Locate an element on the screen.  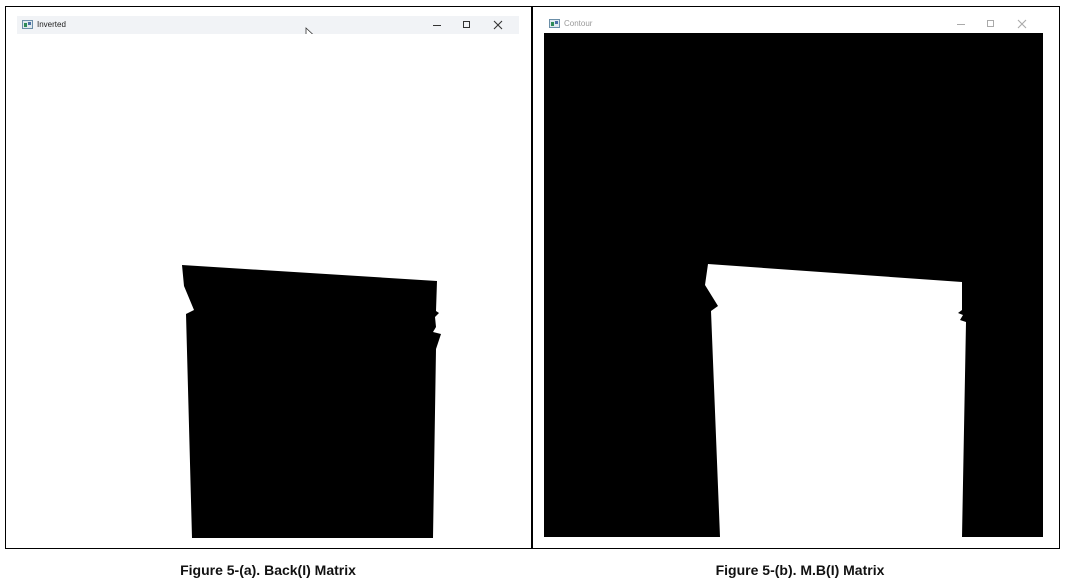
figure-caption-b: Figure 5-(b). M.B(I) Matrix is located at coordinates (800, 570).